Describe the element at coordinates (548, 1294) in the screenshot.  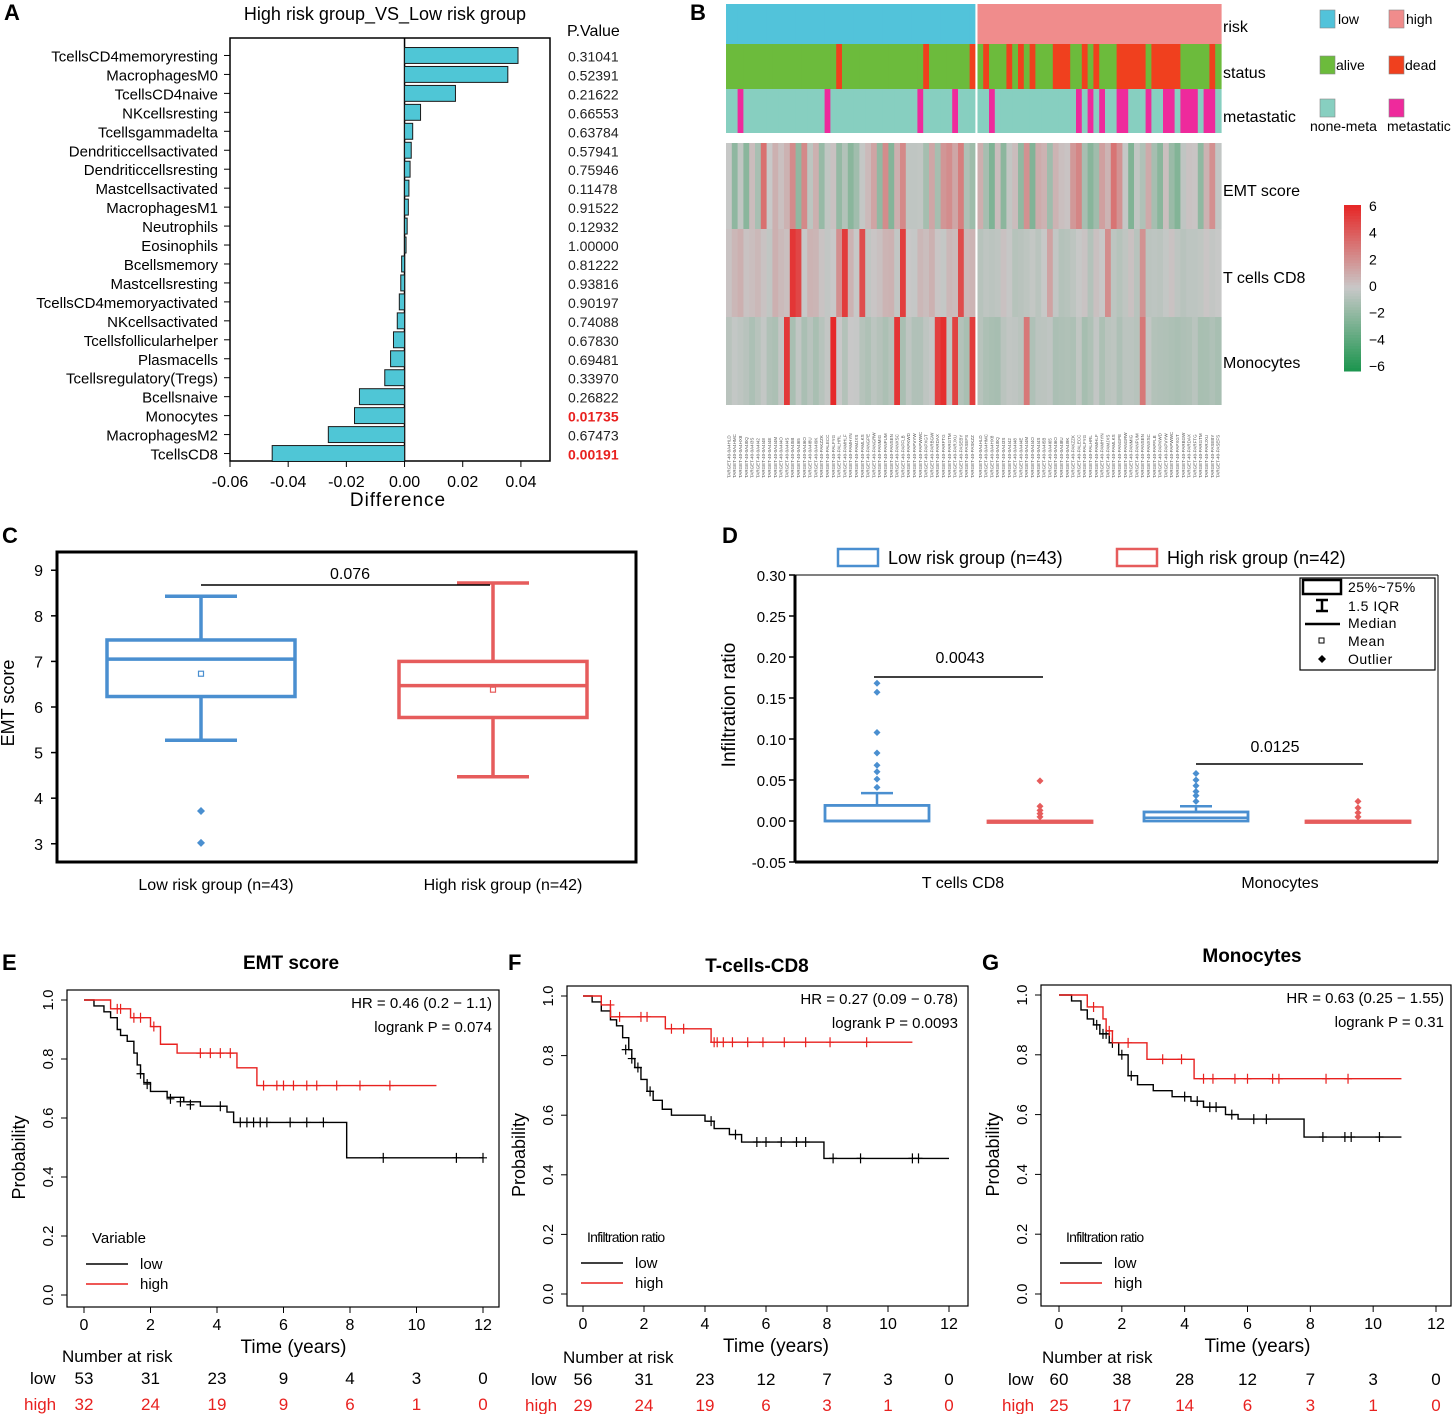
I see `y-tick-label: 0.0` at that location.